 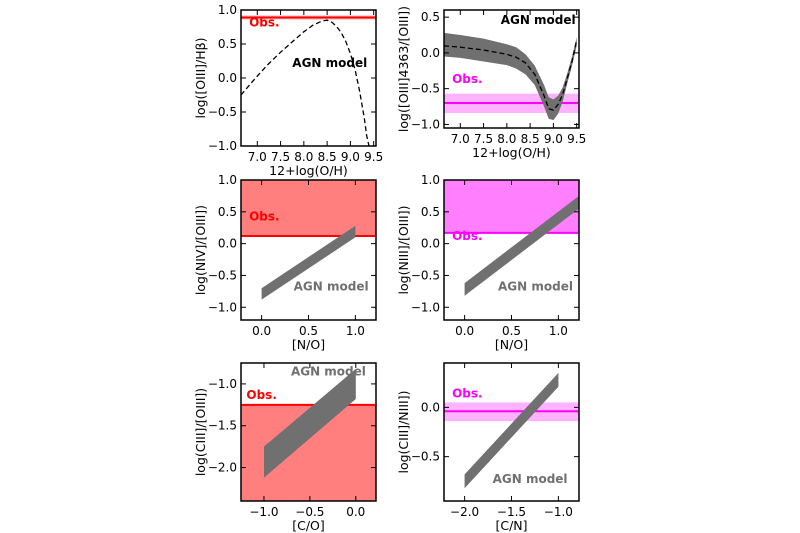 I want to click on y-axis-label: log(CIII]/NIII]), so click(x=403, y=432).